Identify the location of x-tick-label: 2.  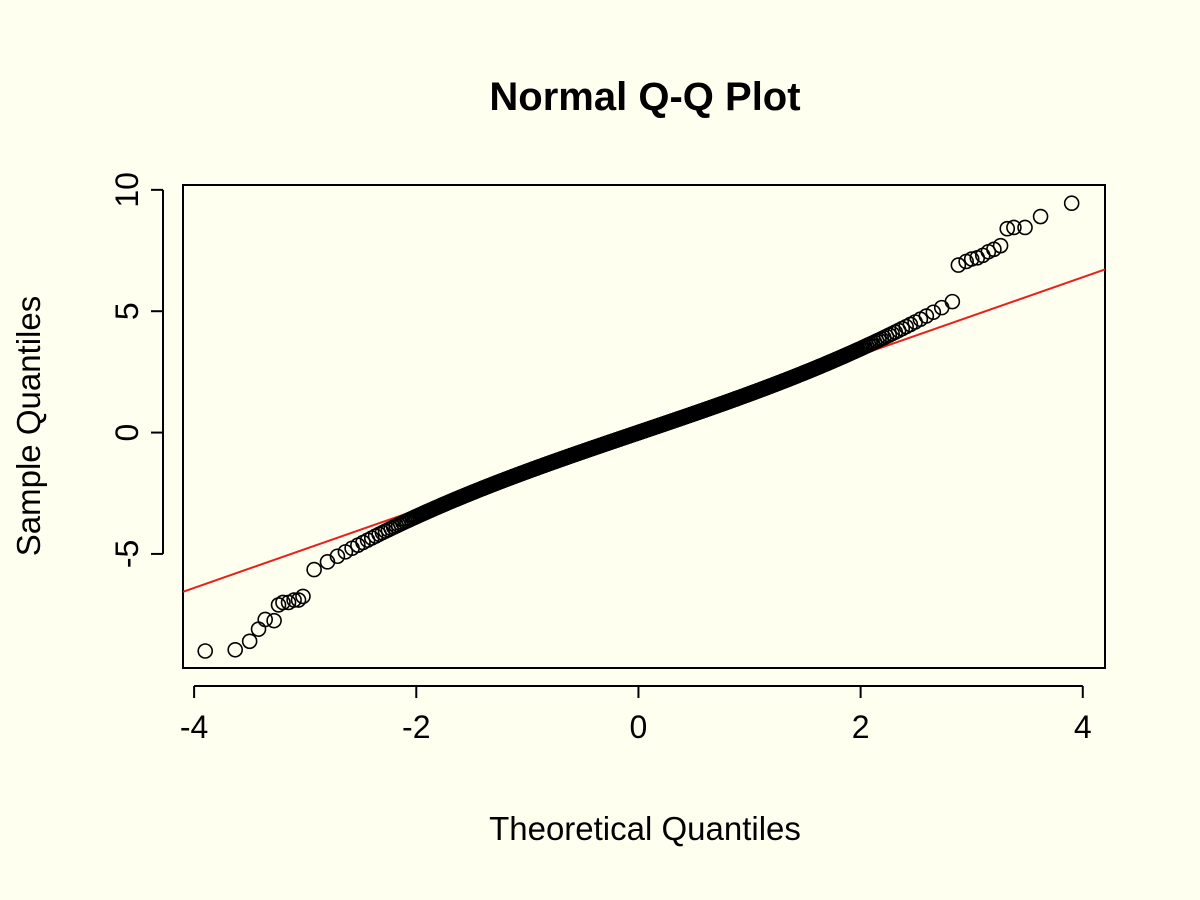
(861, 727).